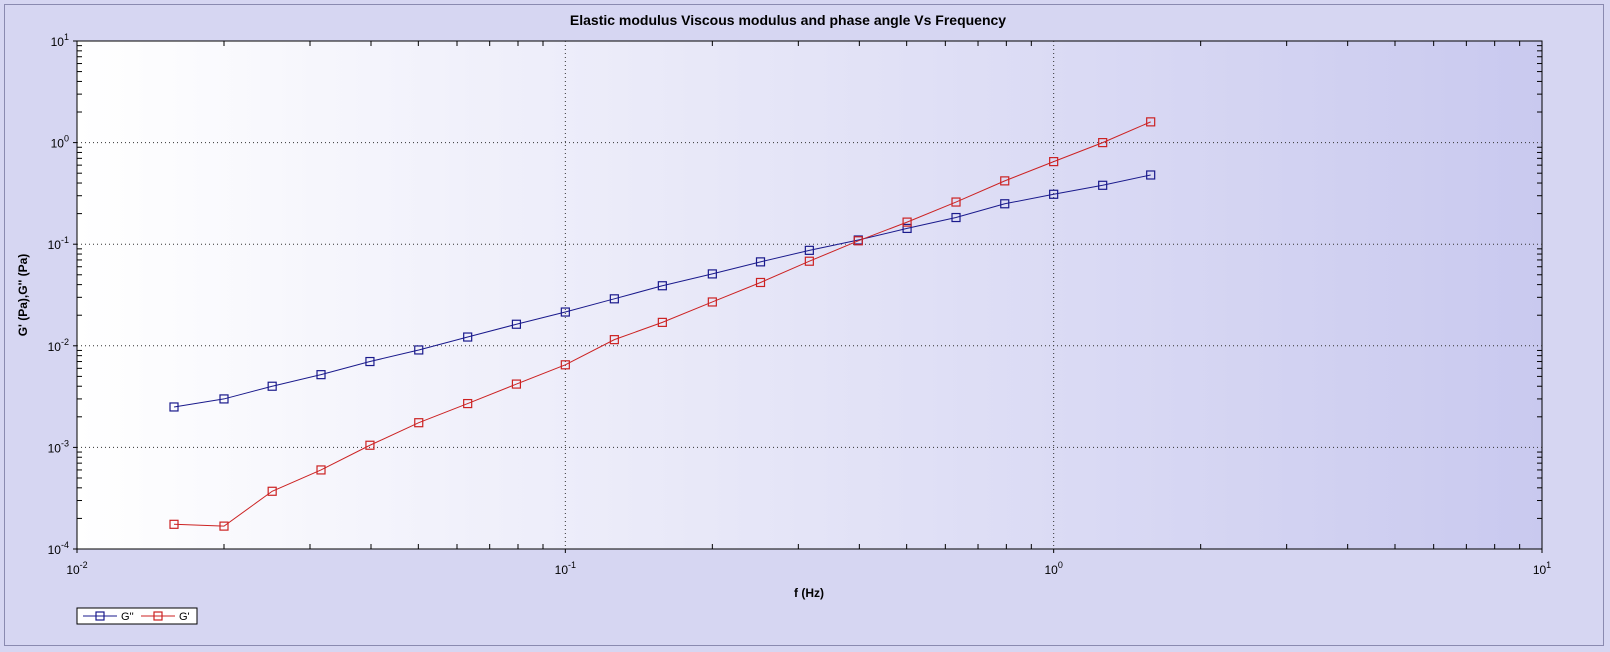  Describe the element at coordinates (58, 548) in the screenshot. I see `y-tick-label: 10⁻⁴` at that location.